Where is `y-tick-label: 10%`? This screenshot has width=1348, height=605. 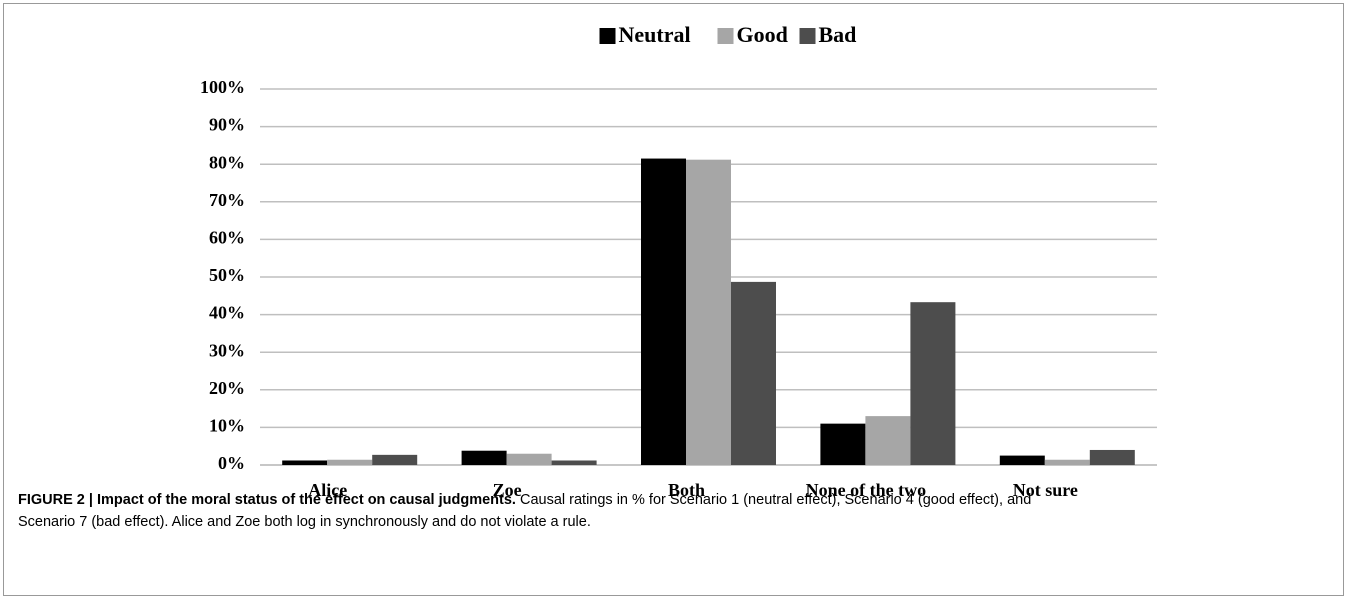
y-tick-label: 10% is located at coordinates (227, 426).